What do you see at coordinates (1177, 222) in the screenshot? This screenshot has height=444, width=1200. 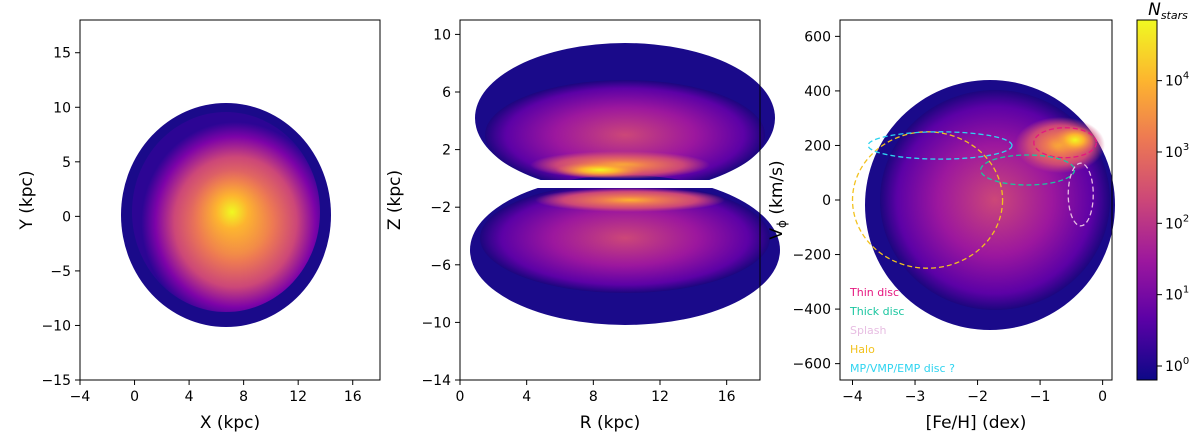 I see `colorbar-tick-label: 10²` at bounding box center [1177, 222].